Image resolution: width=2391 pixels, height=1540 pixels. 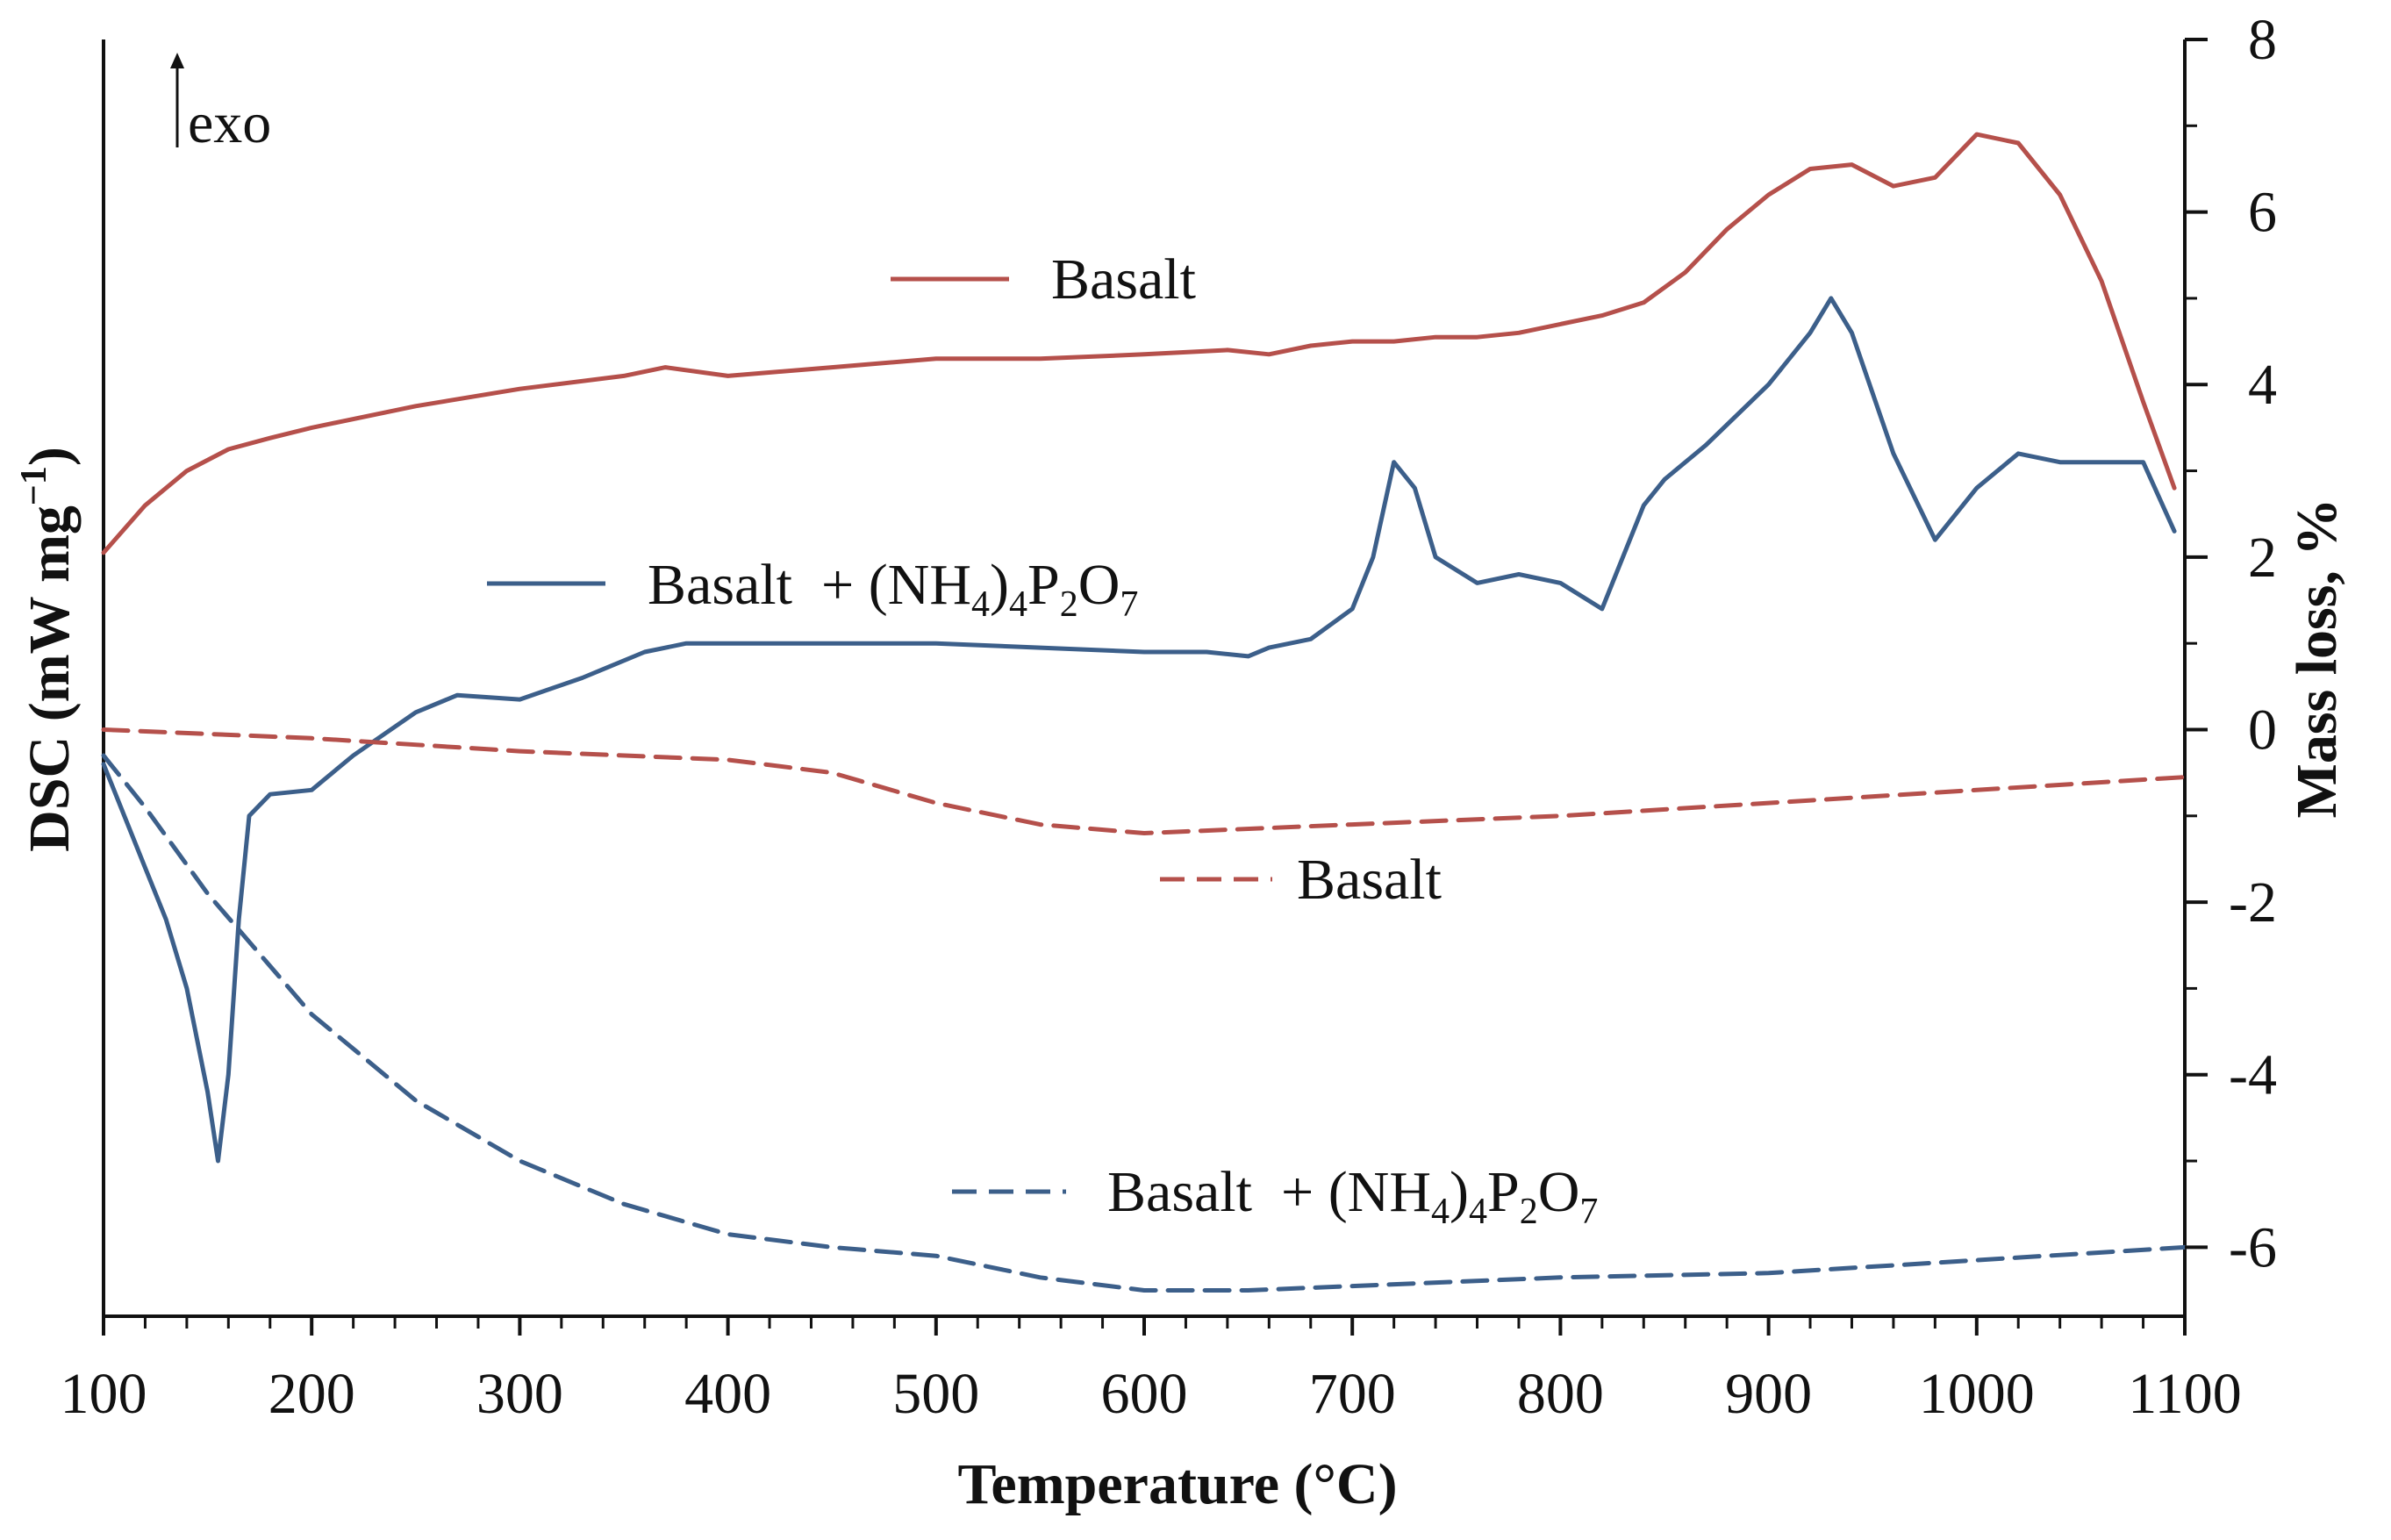 I want to click on y-right-tick-label: 0, so click(x=2262, y=730).